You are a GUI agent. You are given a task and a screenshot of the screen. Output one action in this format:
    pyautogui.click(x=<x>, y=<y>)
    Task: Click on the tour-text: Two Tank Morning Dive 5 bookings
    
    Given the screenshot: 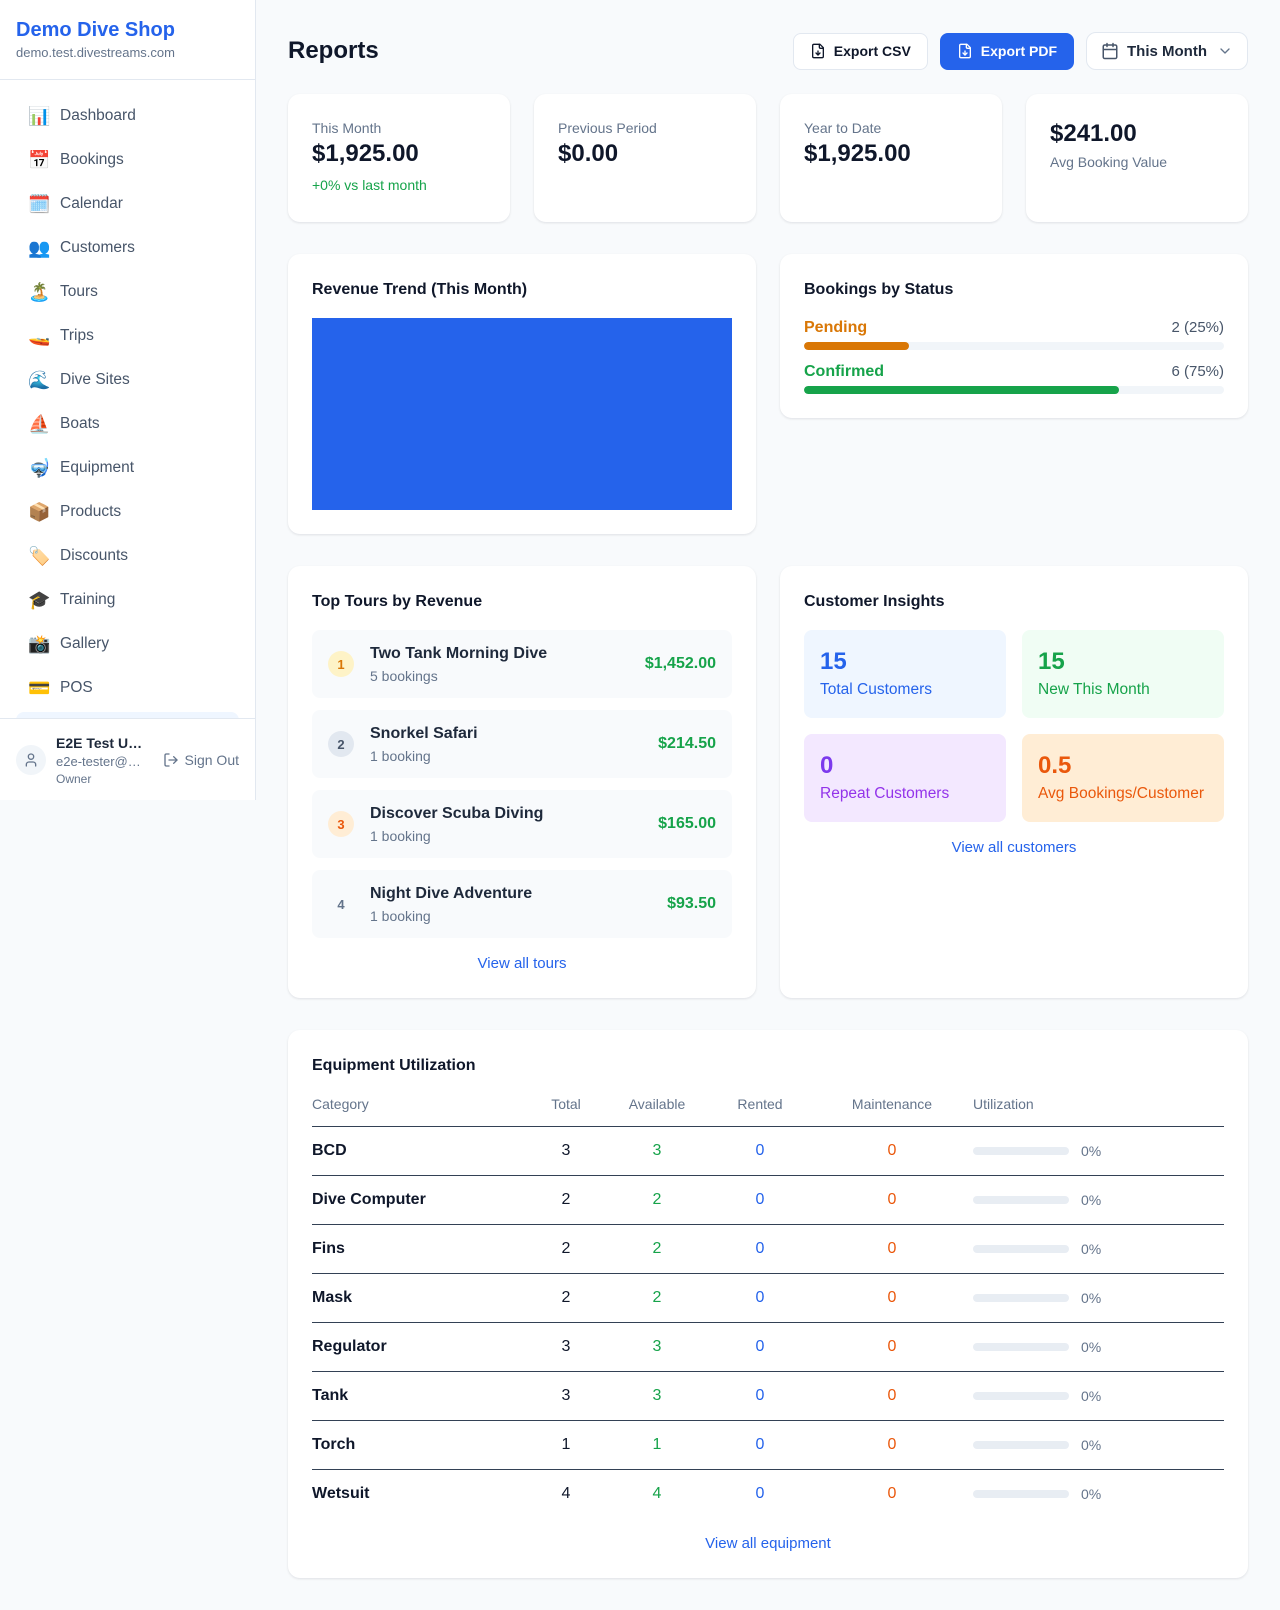 What is the action you would take?
    pyautogui.click(x=458, y=664)
    